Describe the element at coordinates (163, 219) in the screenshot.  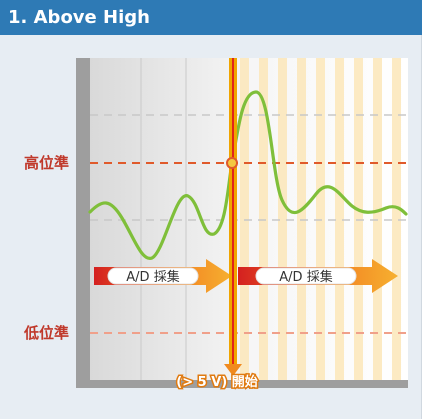
I see `grid-lines` at that location.